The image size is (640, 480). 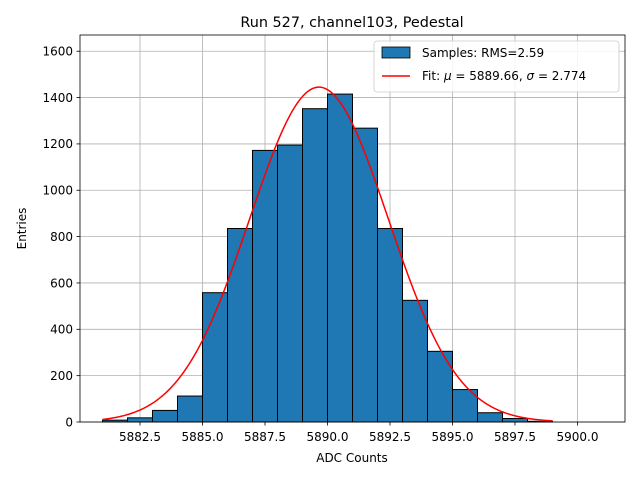 What do you see at coordinates (61, 283) in the screenshot?
I see `y-tick-label-3: 600` at bounding box center [61, 283].